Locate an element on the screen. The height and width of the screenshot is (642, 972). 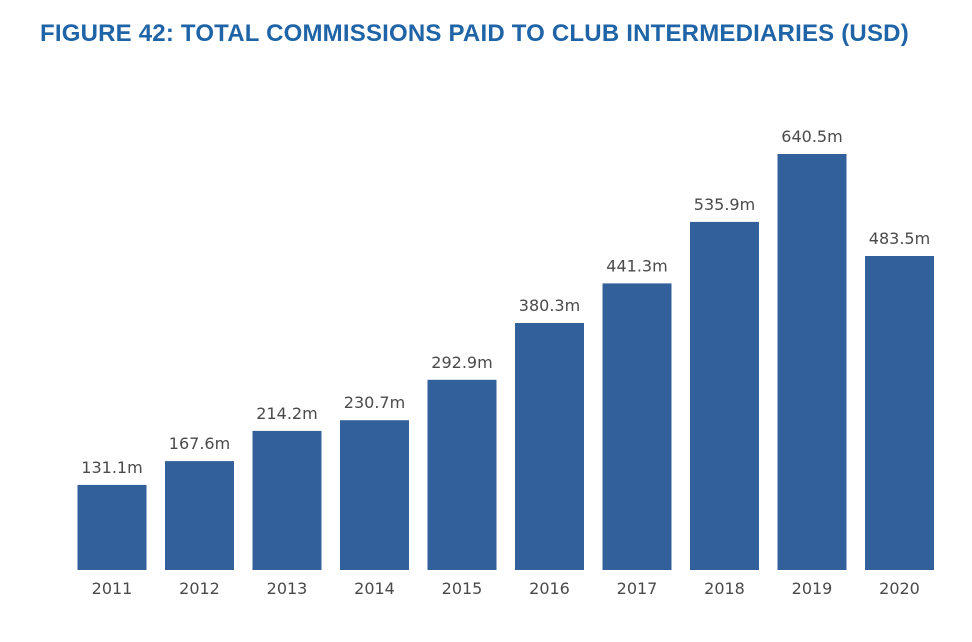
data-label-2015: 292.9m is located at coordinates (461, 362).